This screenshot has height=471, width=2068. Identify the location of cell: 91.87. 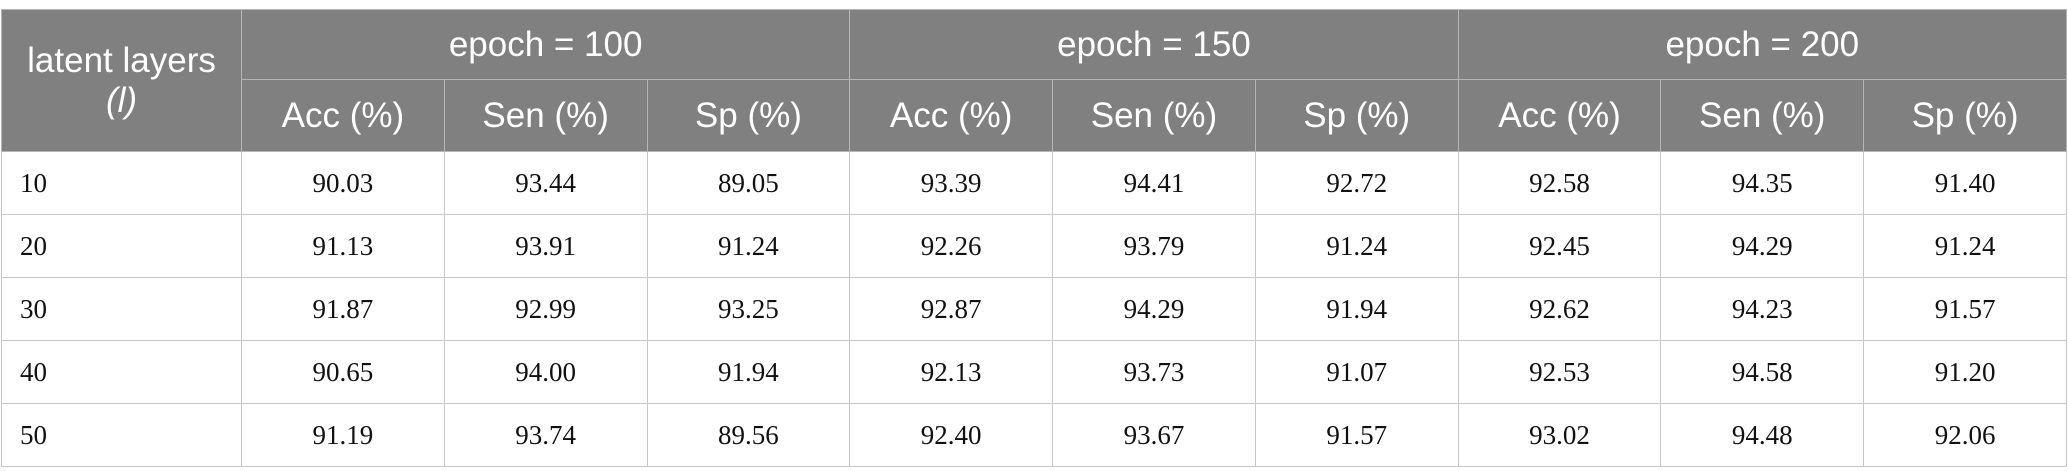
(343, 309).